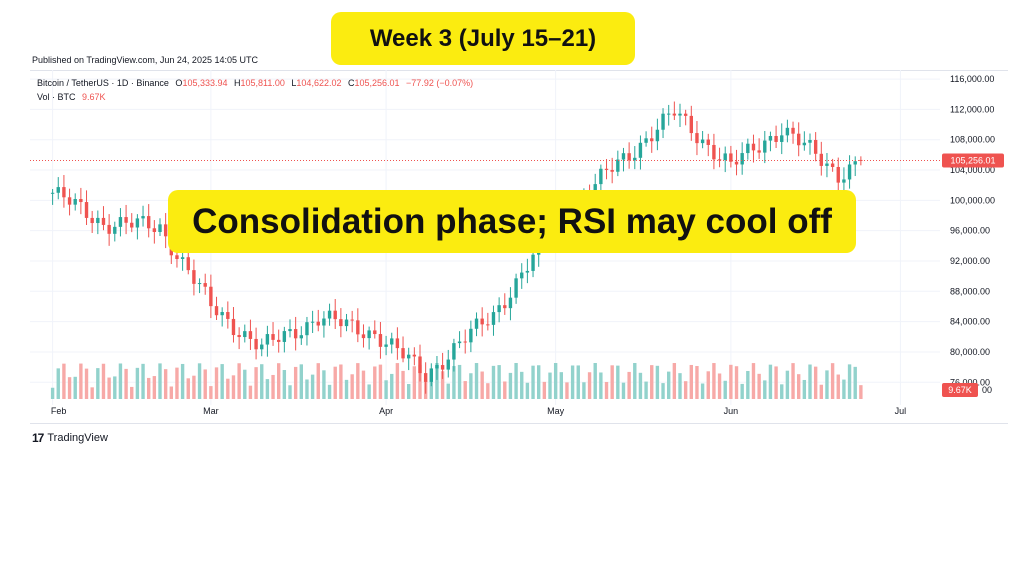 The width and height of the screenshot is (1024, 561). I want to click on legend-open: 105,333.94, so click(204, 83).